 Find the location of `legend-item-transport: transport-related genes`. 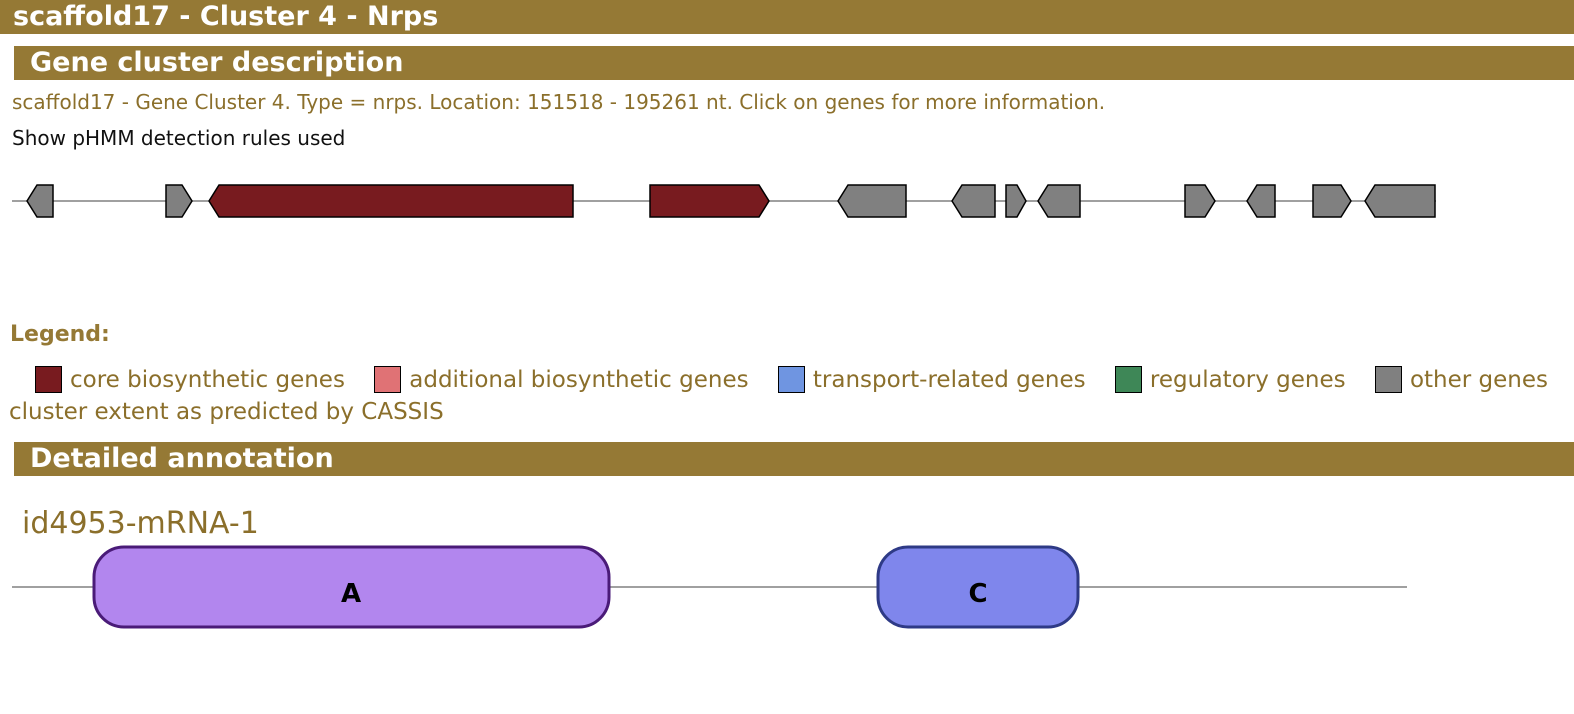

legend-item-transport: transport-related genes is located at coordinates (931, 379).